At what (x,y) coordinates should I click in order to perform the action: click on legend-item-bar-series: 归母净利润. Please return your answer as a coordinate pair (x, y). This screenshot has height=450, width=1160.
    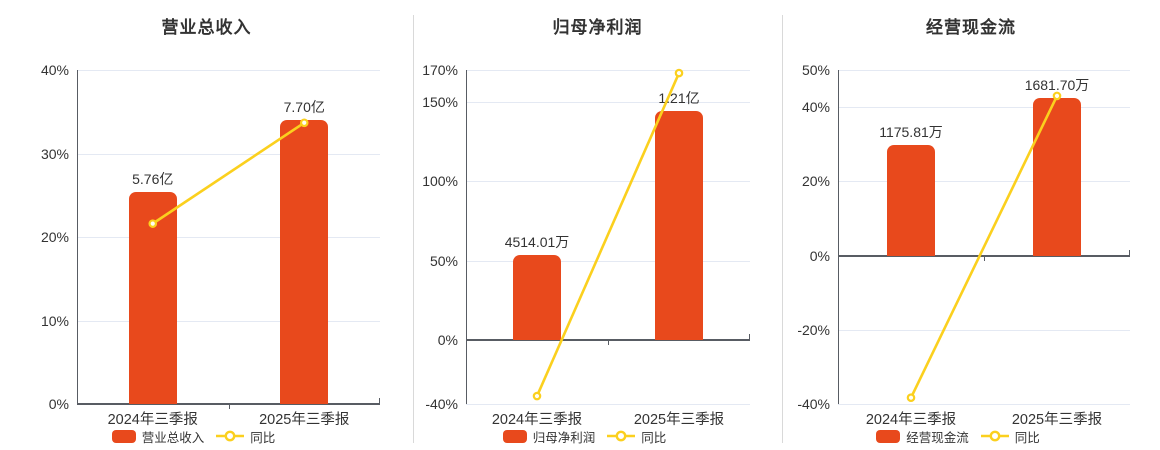
    Looking at the image, I should click on (549, 436).